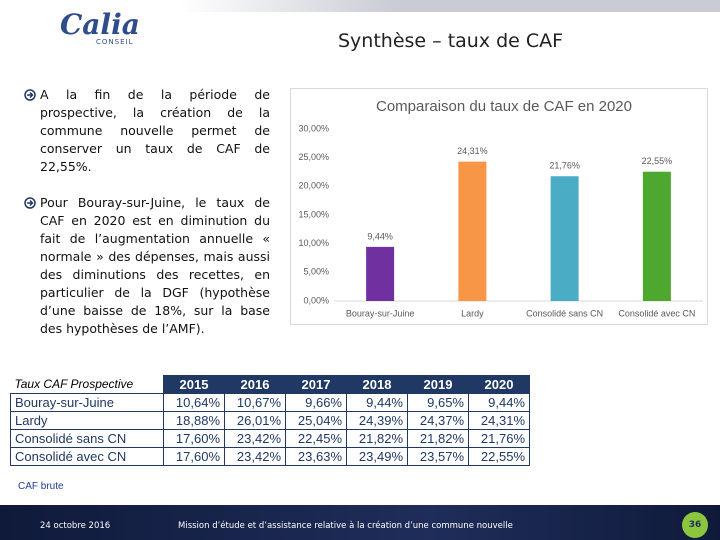 This screenshot has width=720, height=540. I want to click on table-cell: 25,04%, so click(316, 420).